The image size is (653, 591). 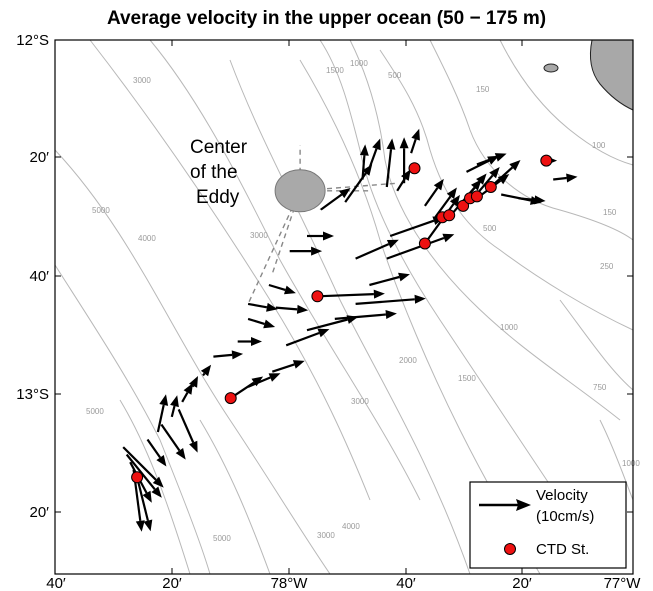 I want to click on contour-3000-c, so click(x=235, y=497).